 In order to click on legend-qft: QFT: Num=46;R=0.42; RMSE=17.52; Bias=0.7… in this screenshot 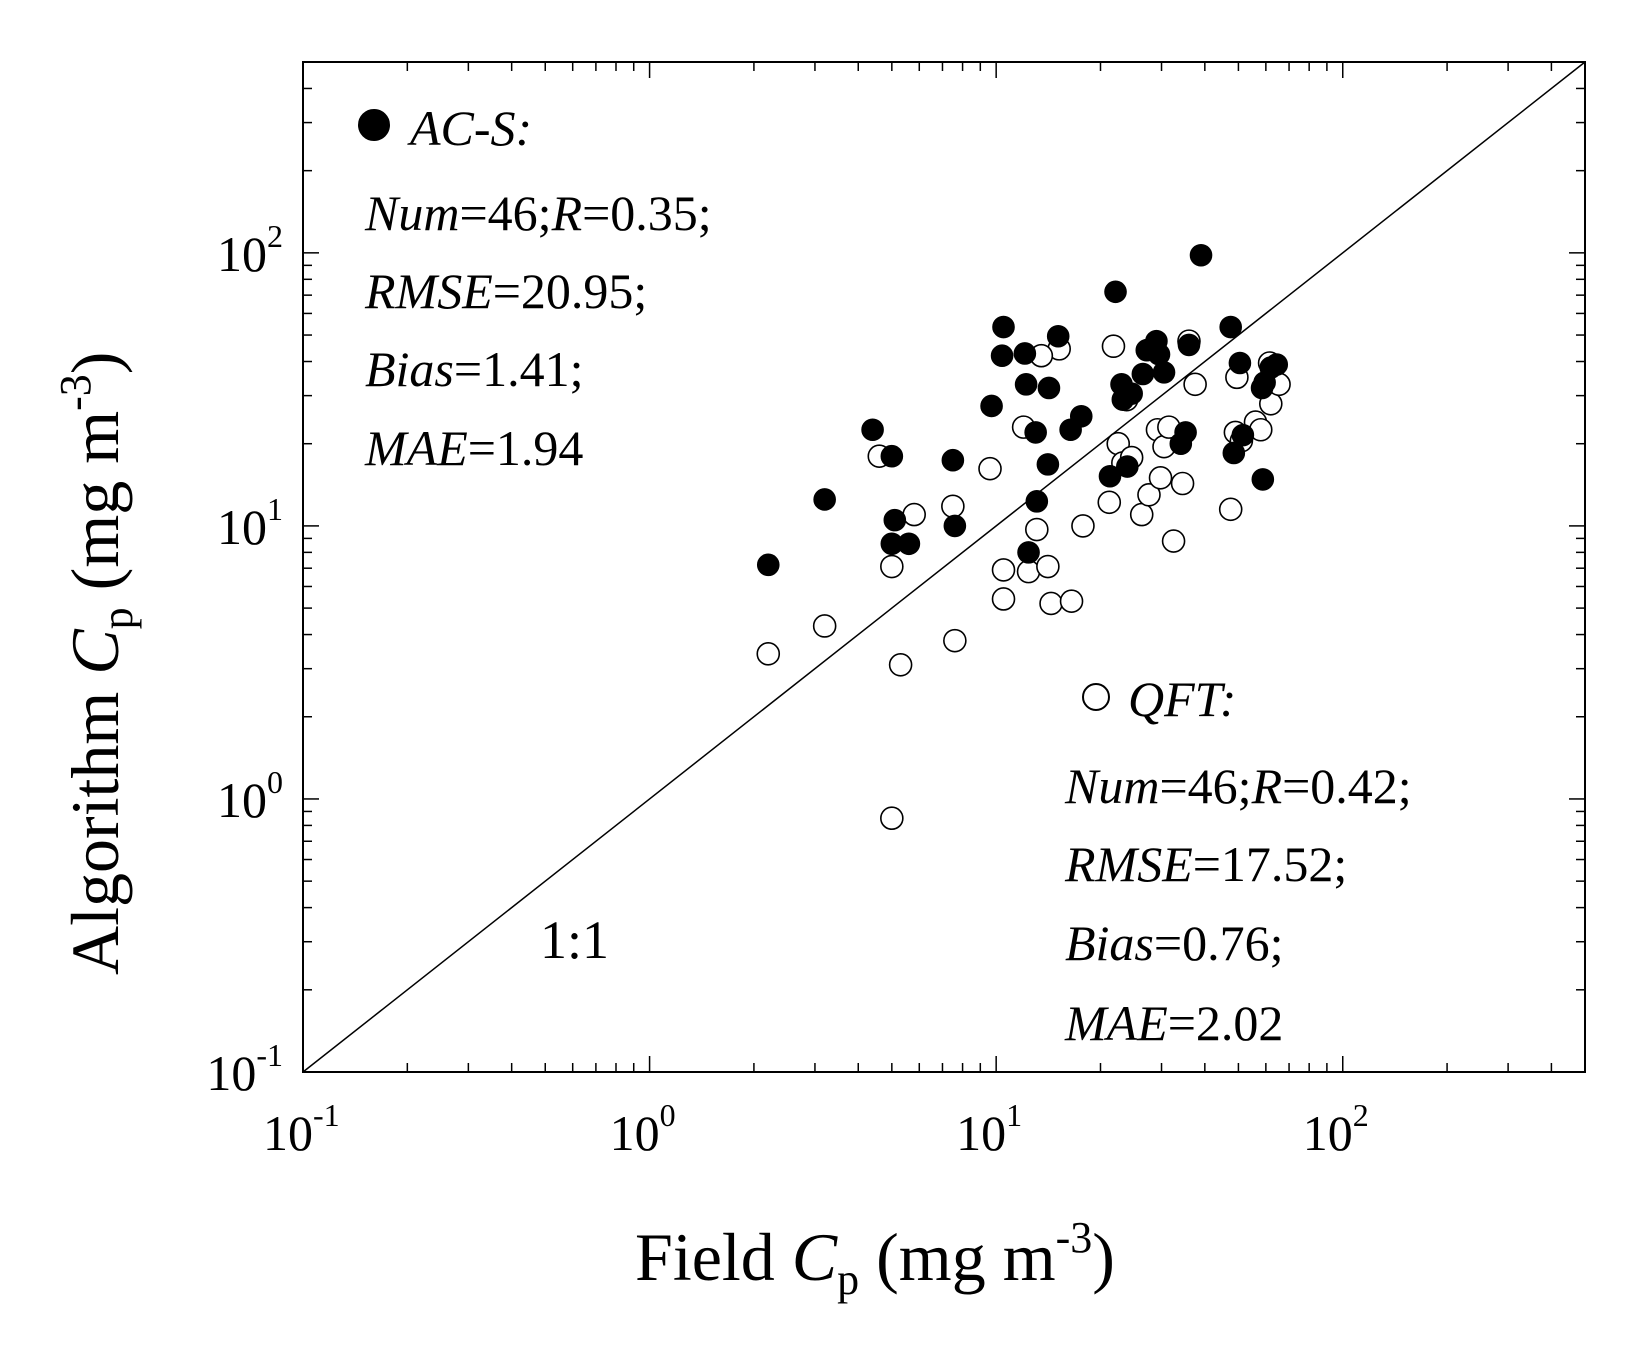, I will do `click(1238, 861)`.